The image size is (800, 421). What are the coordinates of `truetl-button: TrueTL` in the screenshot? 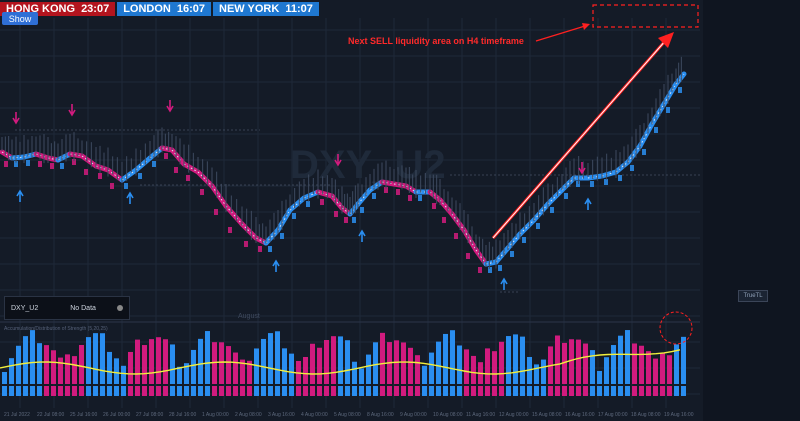 It's located at (753, 296).